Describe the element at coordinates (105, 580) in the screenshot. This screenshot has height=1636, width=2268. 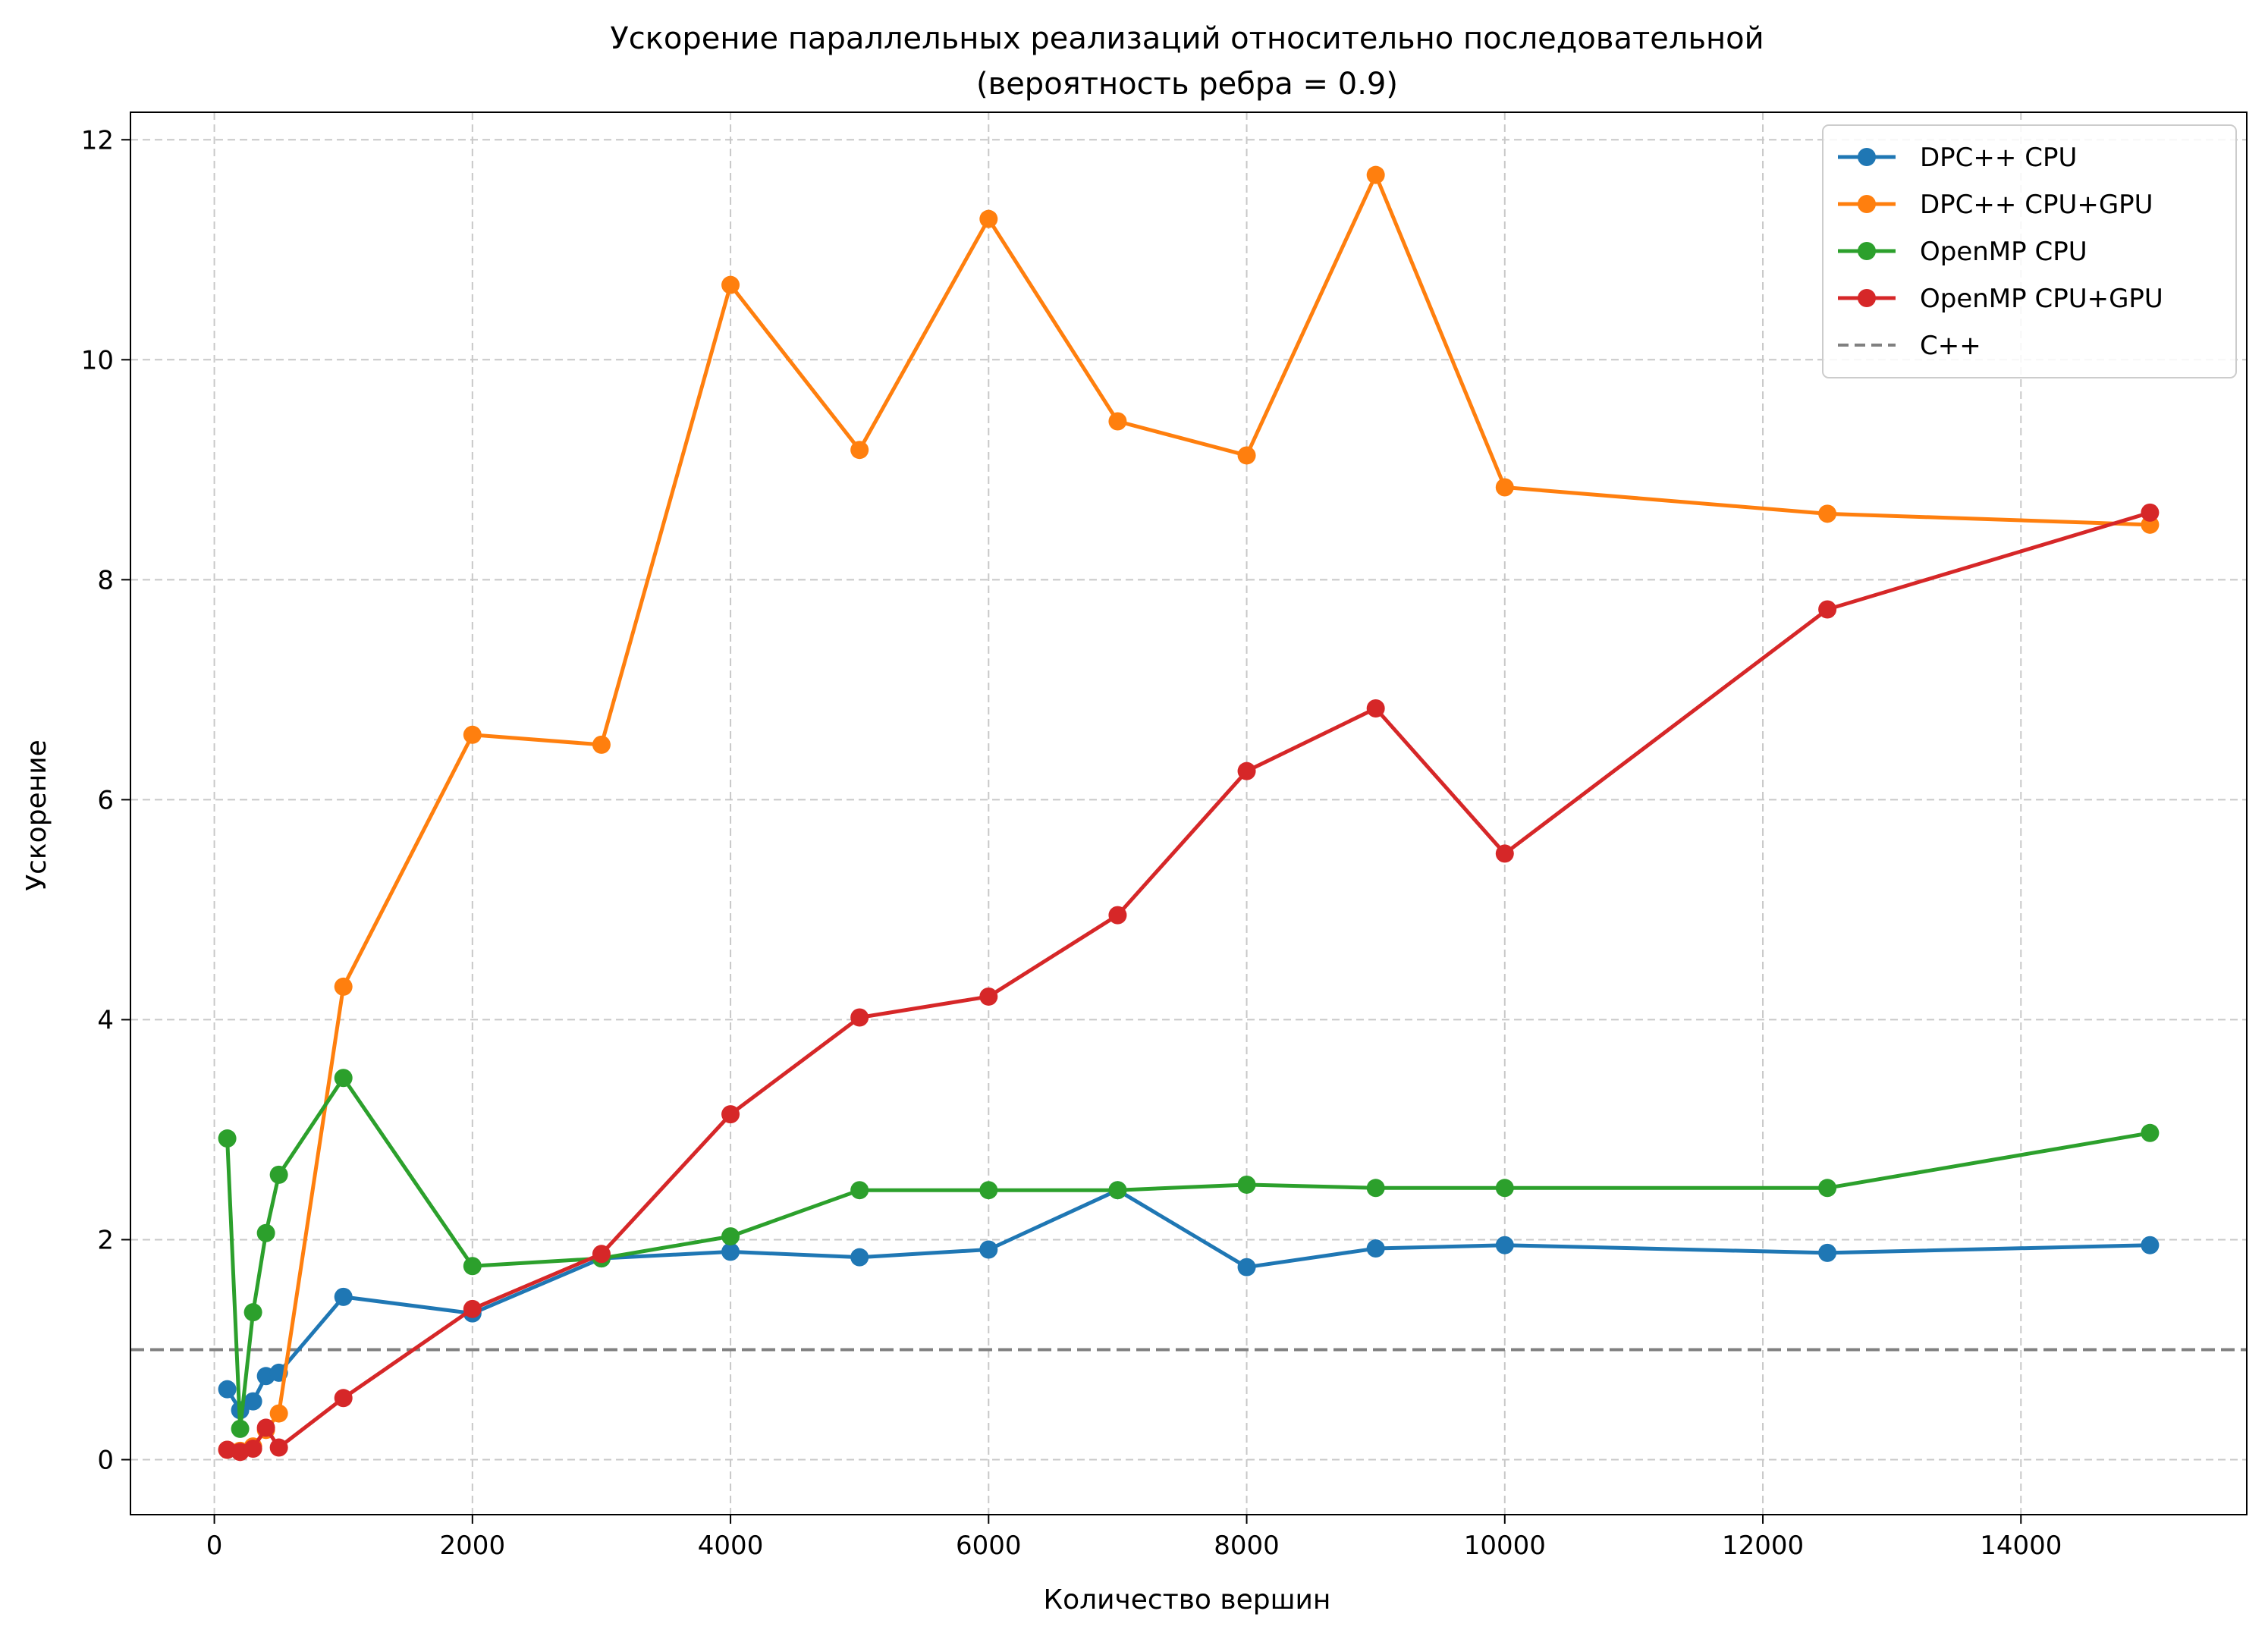
I see `y-tick-label: 8` at that location.